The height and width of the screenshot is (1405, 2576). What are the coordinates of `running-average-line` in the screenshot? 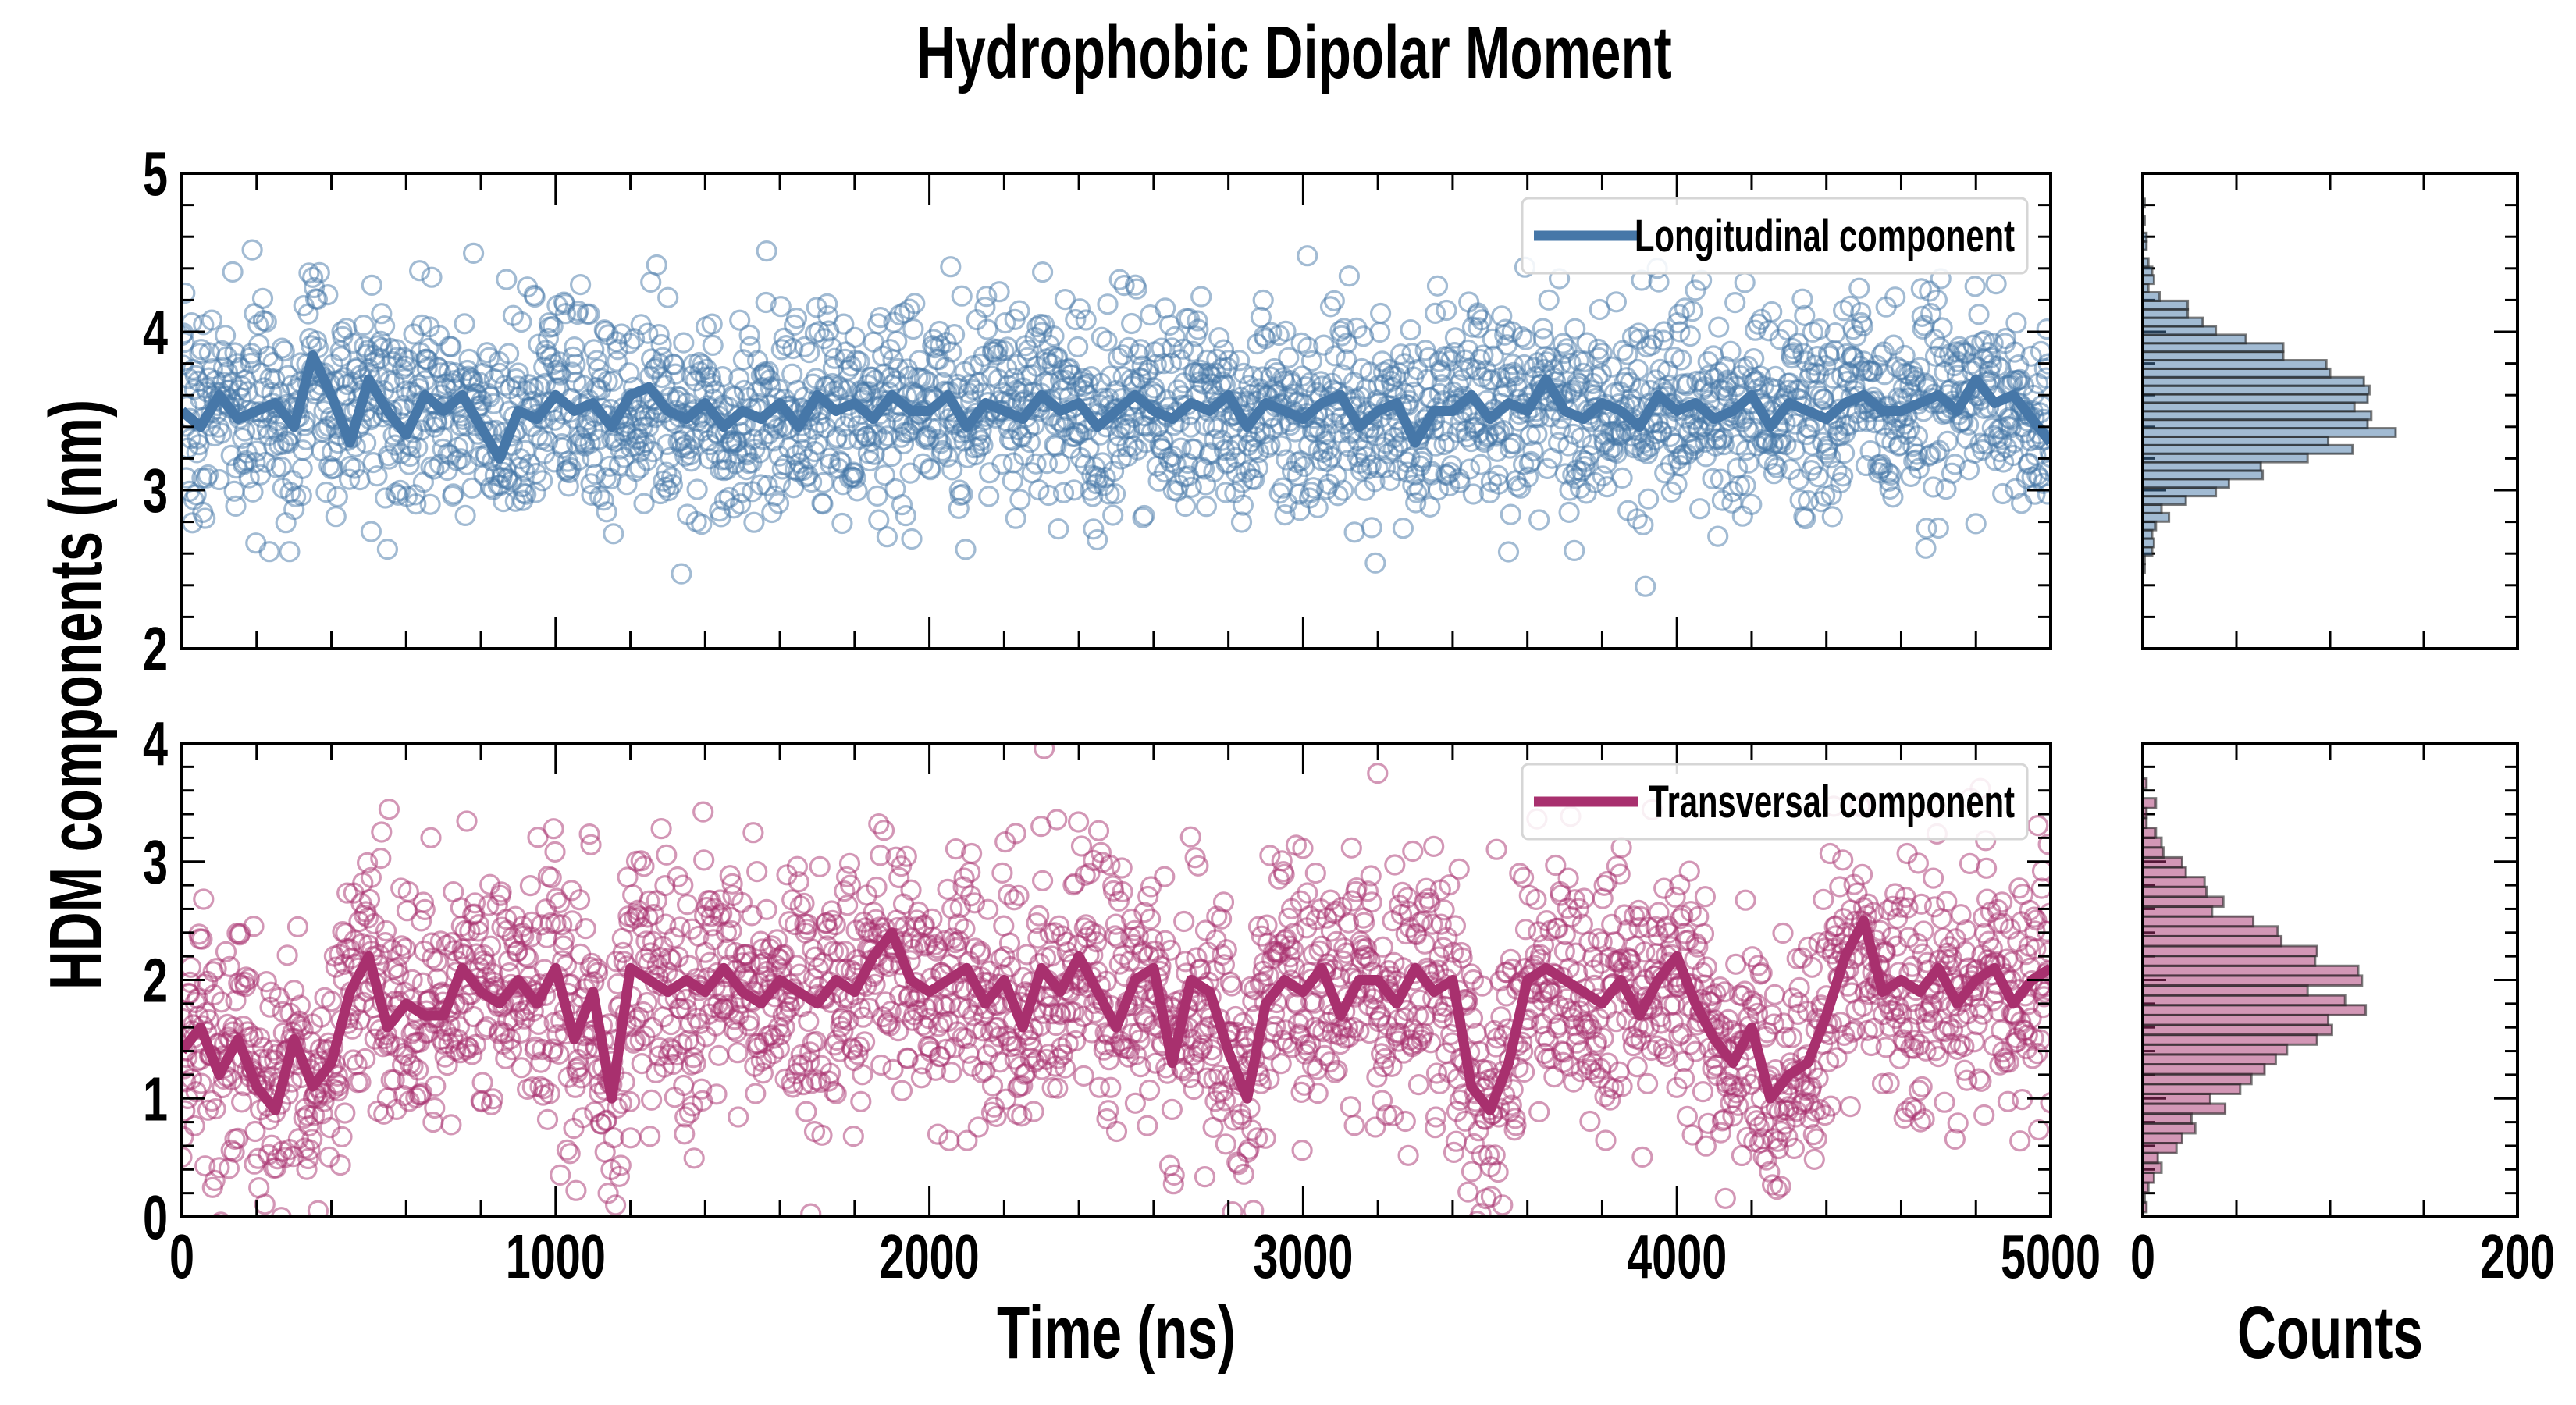 It's located at (1116, 407).